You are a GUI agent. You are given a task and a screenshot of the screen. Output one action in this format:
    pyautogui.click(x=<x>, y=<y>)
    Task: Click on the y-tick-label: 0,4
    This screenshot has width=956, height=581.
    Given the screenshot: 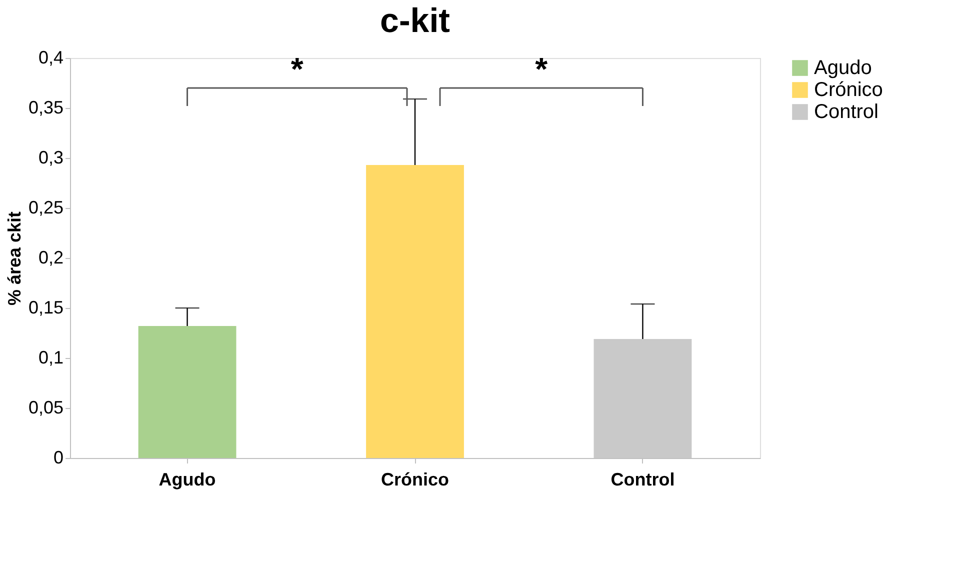 What is the action you would take?
    pyautogui.click(x=51, y=58)
    